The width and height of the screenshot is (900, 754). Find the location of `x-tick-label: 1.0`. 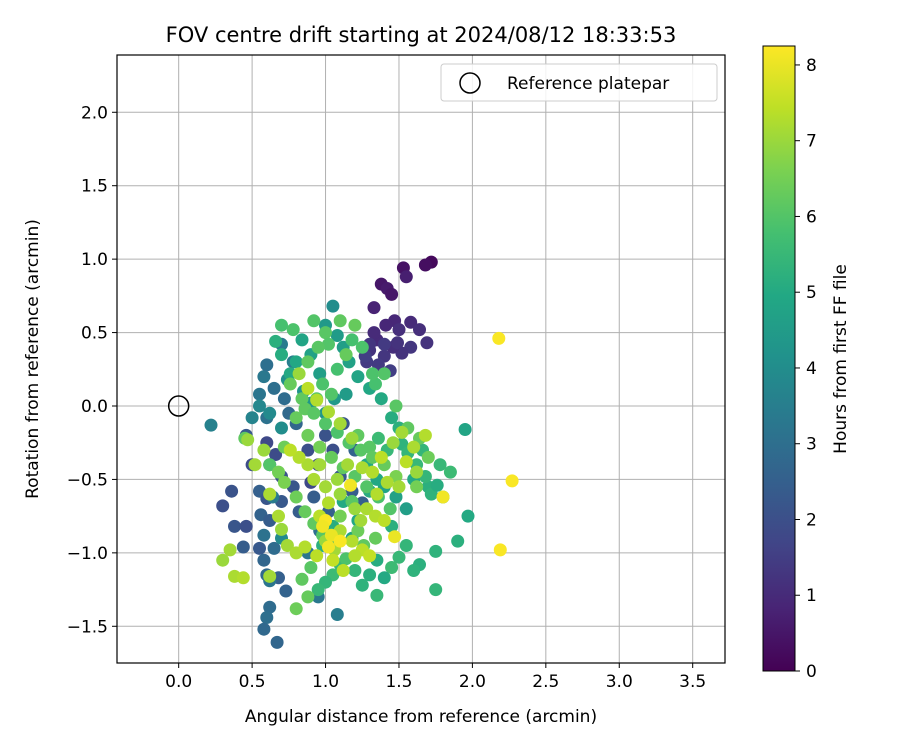

x-tick-label: 1.0 is located at coordinates (325, 682).